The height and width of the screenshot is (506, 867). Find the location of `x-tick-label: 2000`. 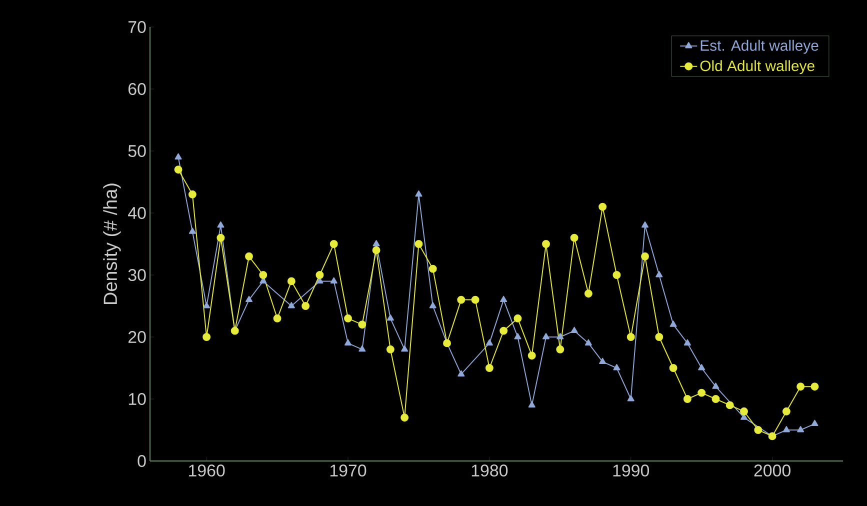

x-tick-label: 2000 is located at coordinates (772, 470).